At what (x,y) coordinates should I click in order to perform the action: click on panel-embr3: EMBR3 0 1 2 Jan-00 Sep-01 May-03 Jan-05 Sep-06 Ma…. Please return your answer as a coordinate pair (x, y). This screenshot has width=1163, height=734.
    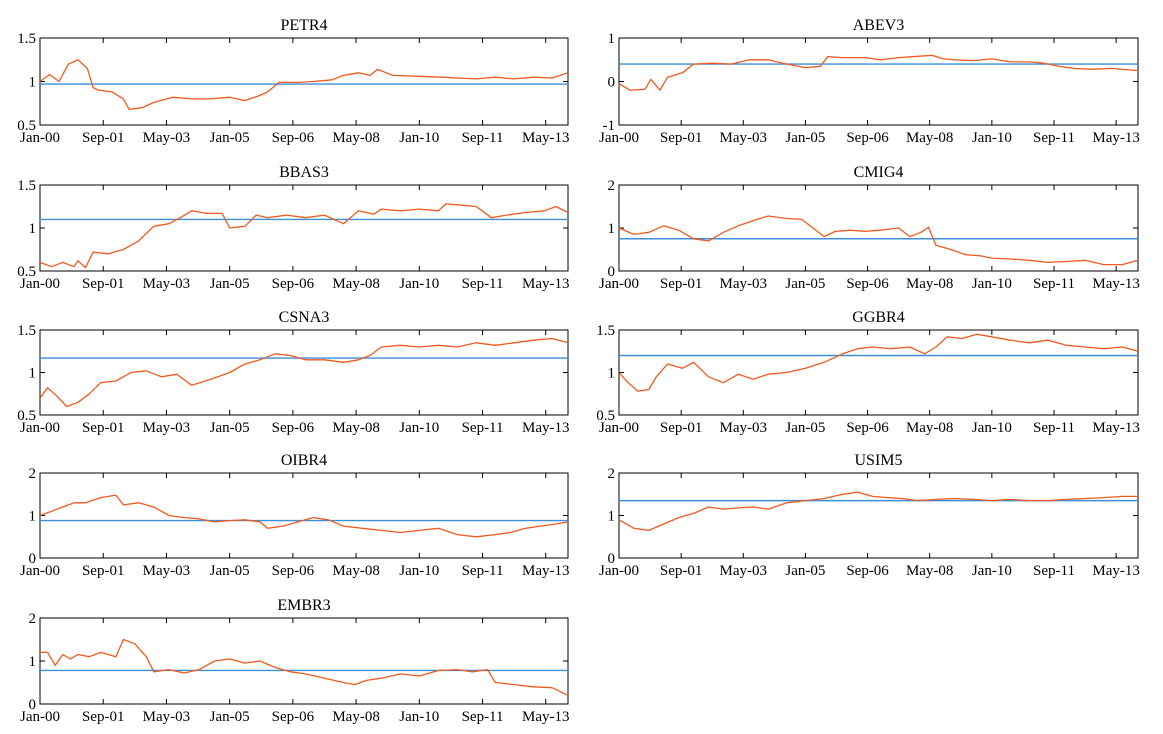
    Looking at the image, I should click on (294, 661).